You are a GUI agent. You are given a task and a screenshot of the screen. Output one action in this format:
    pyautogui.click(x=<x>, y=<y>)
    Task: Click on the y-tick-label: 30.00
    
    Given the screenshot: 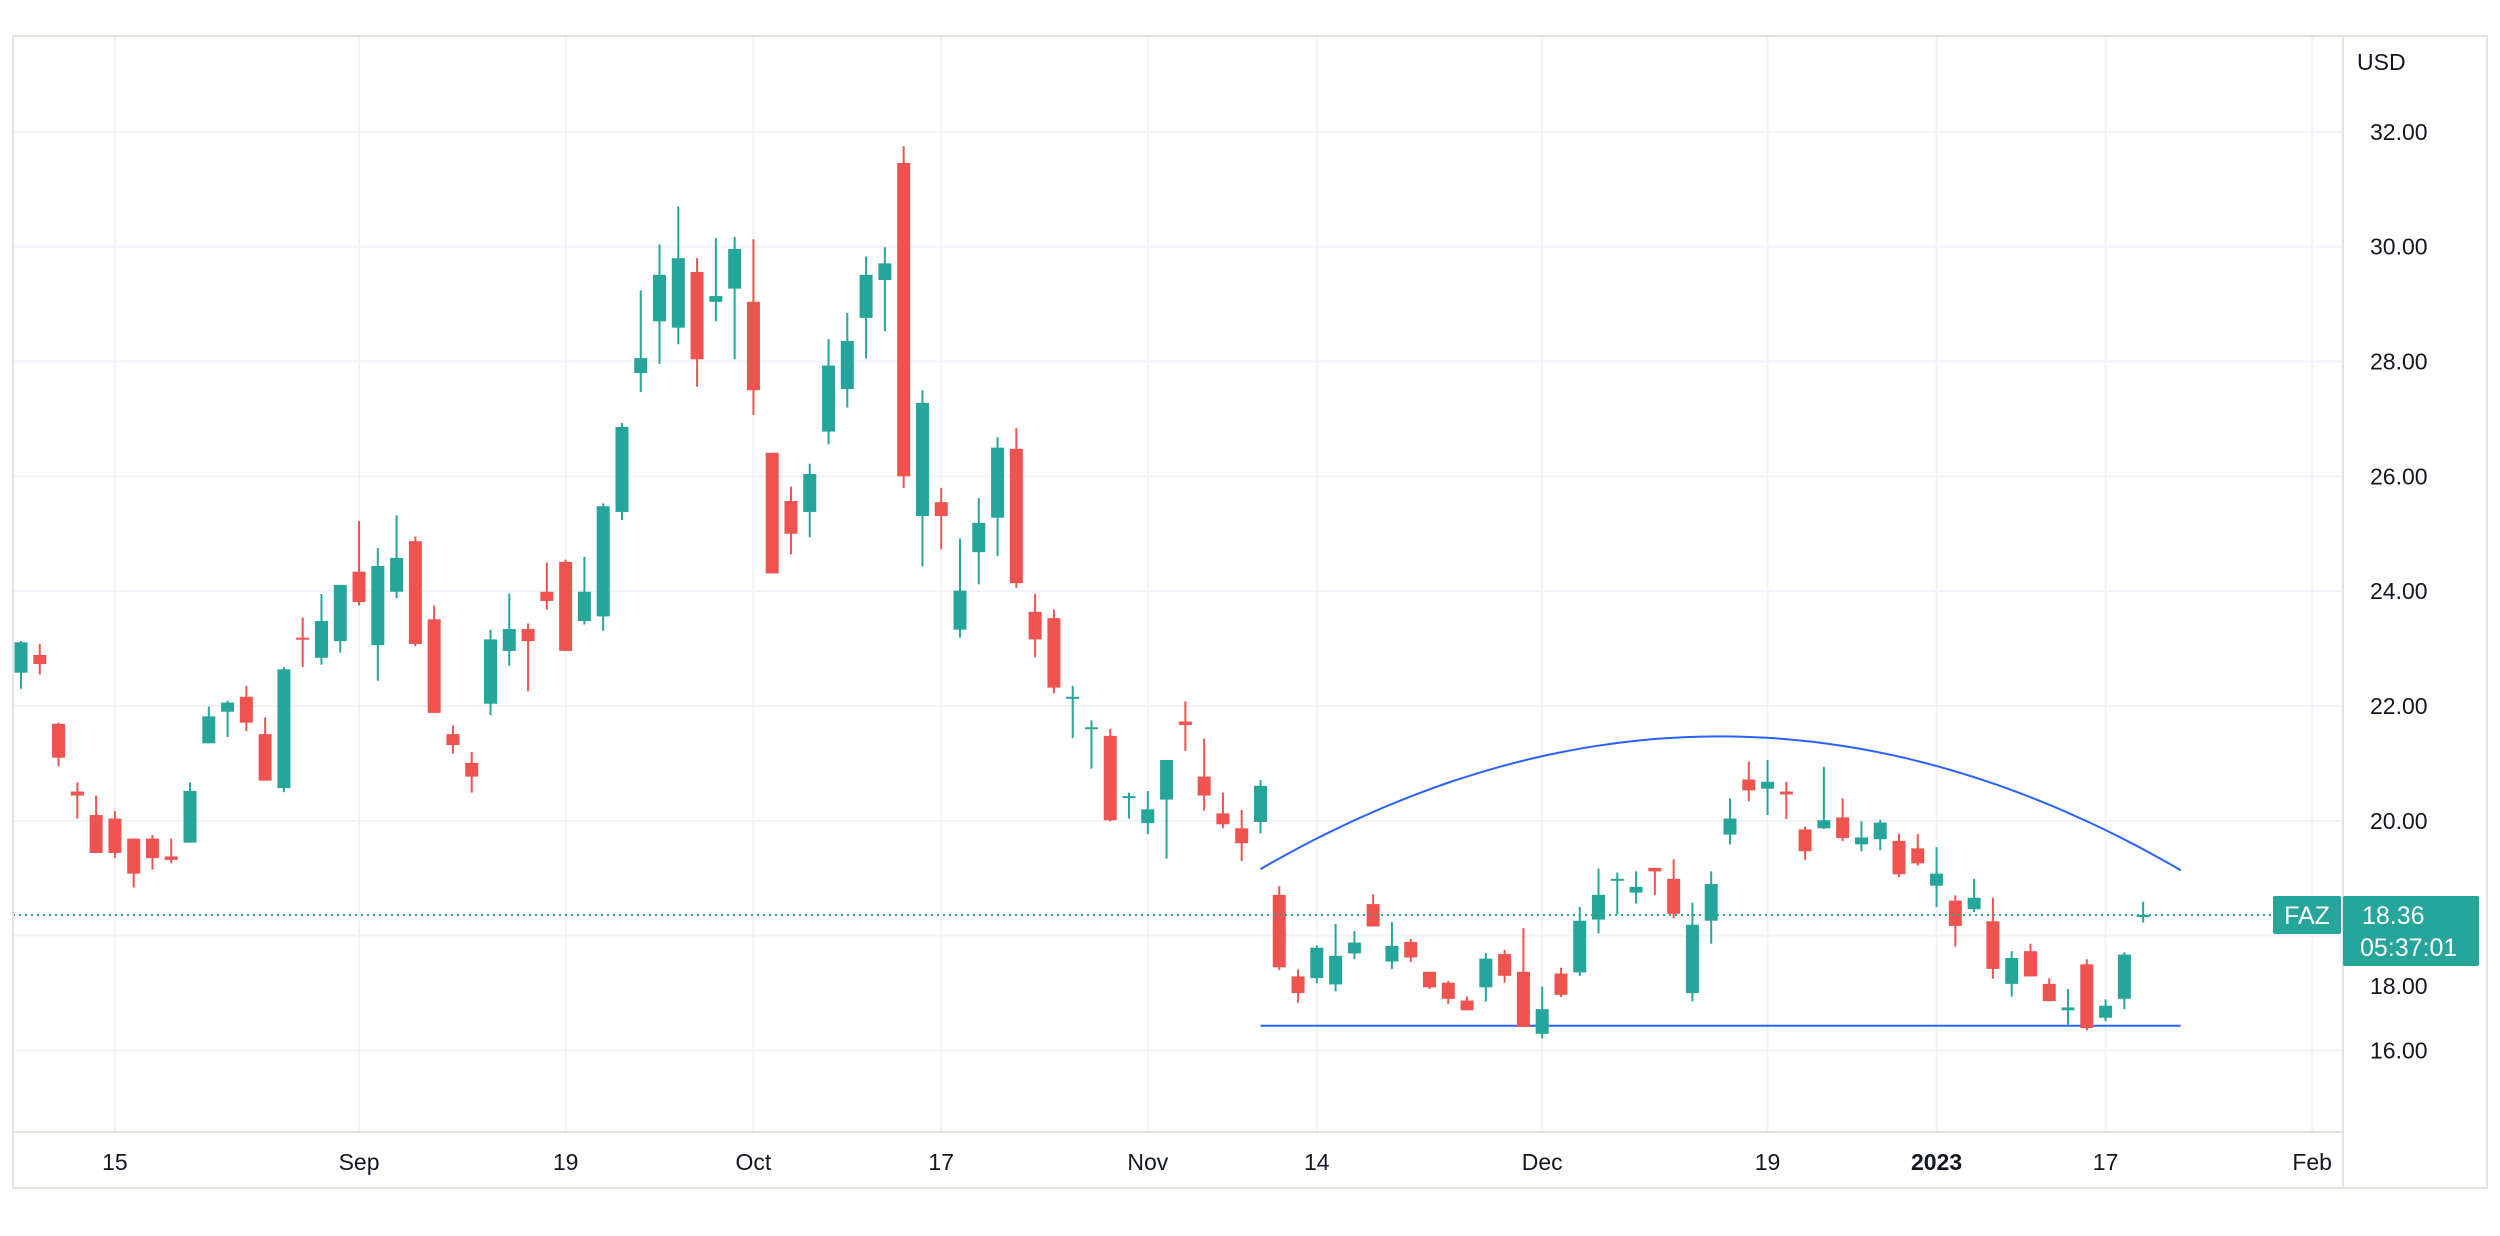 What is the action you would take?
    pyautogui.click(x=2399, y=247)
    